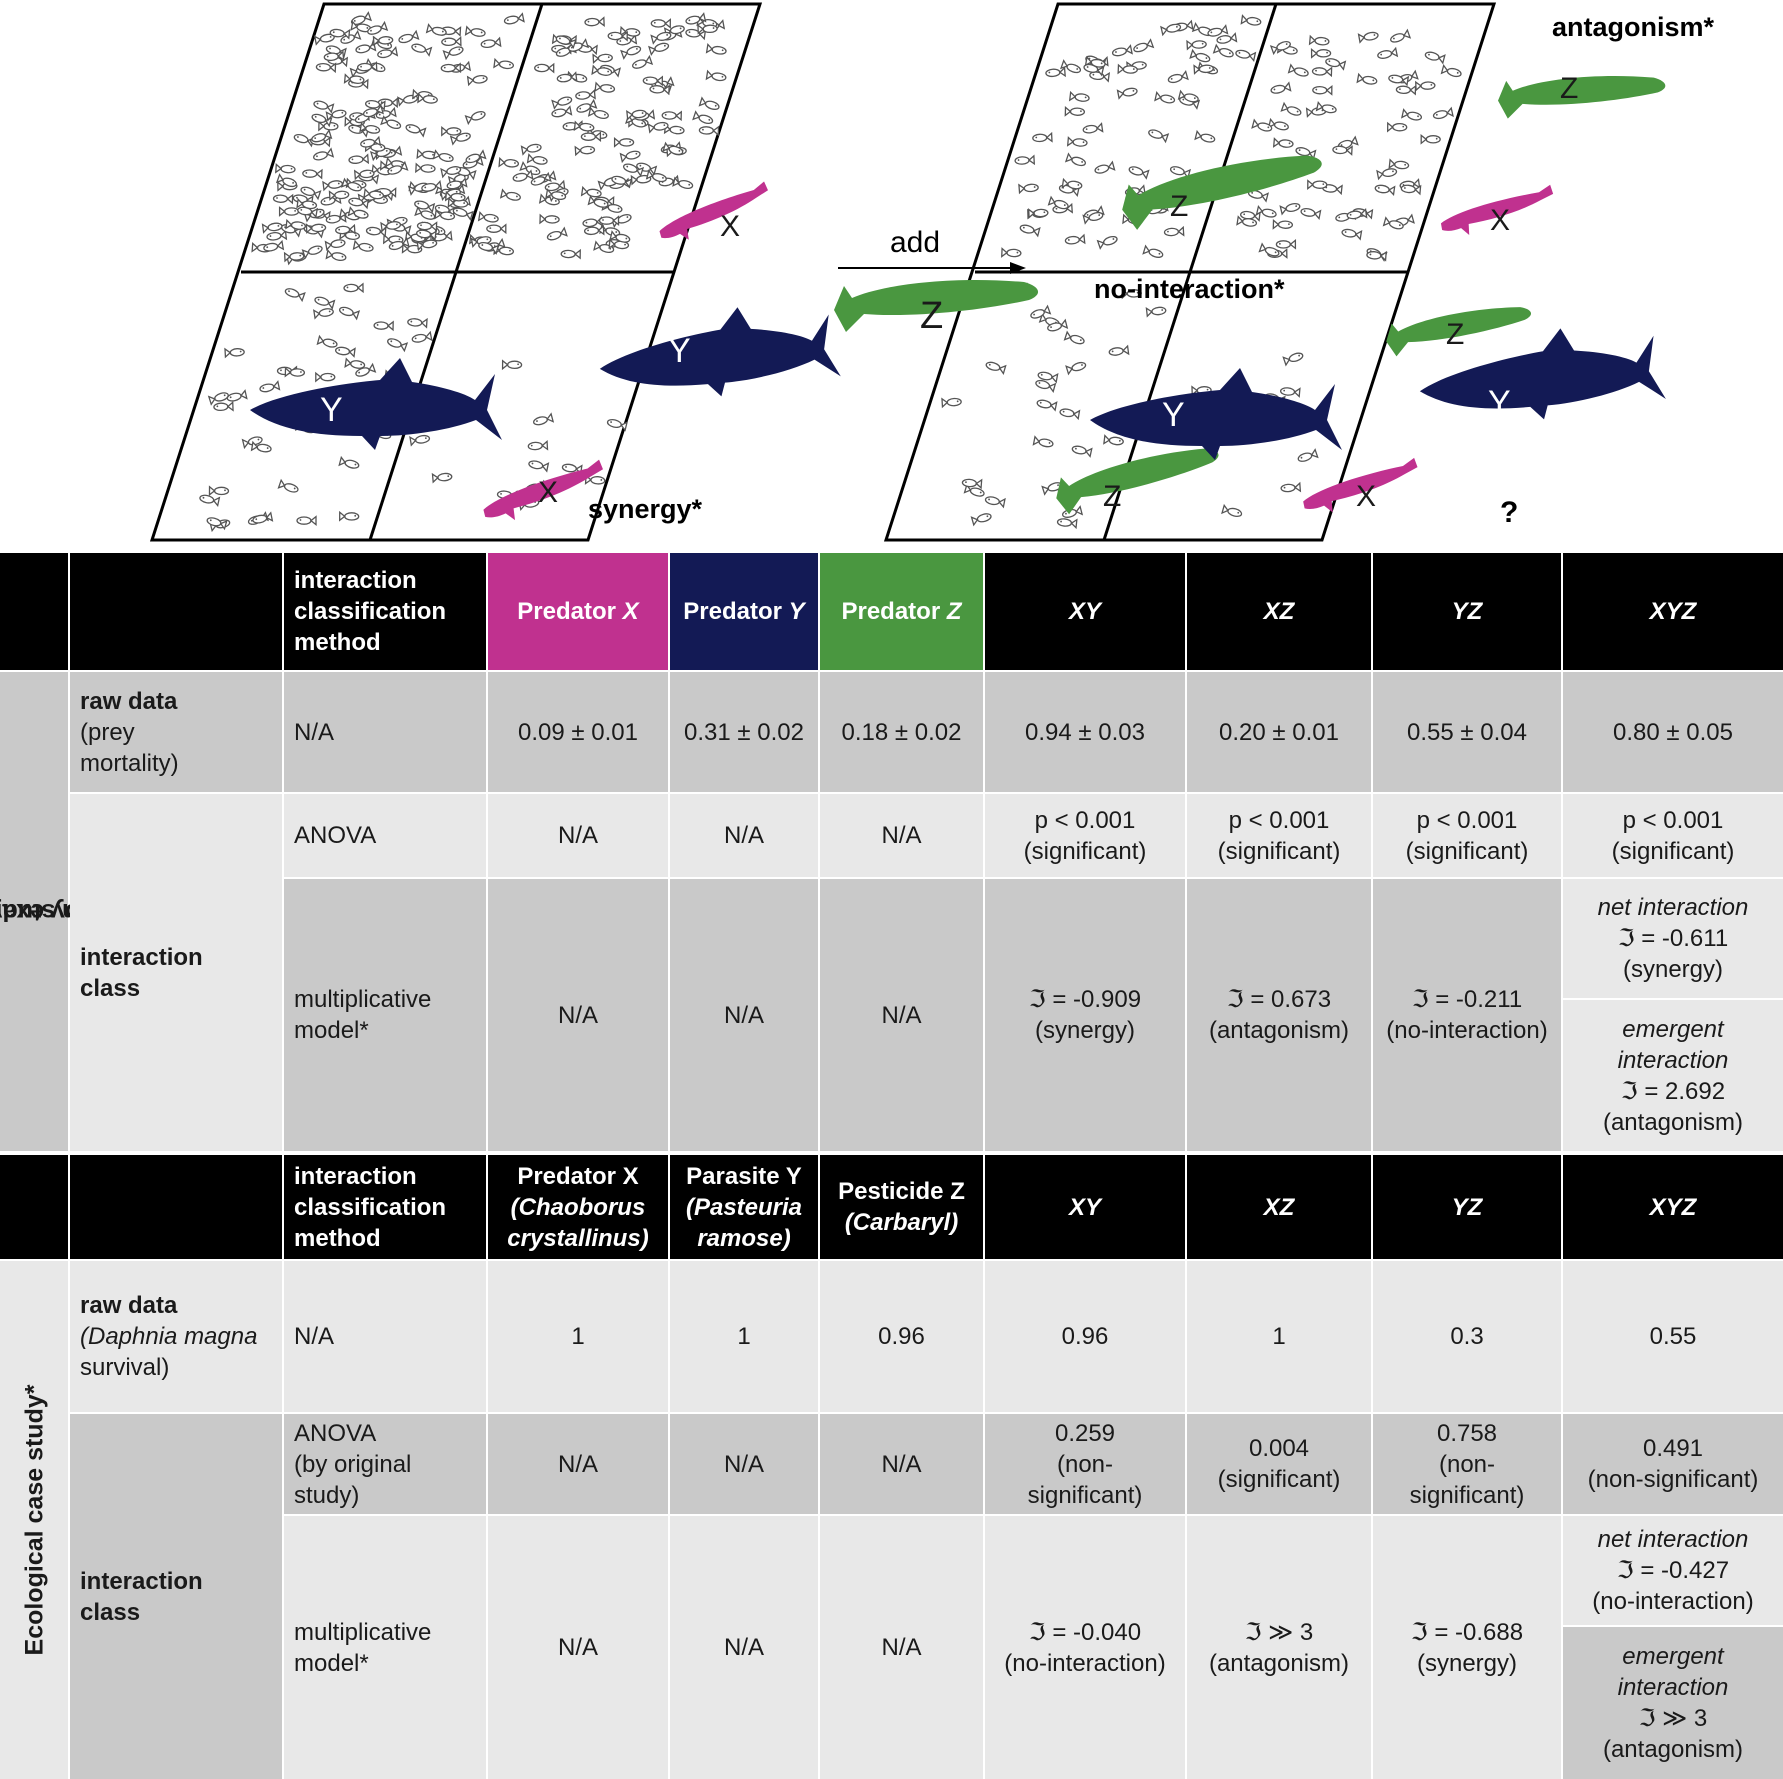 The height and width of the screenshot is (1779, 1783). Describe the element at coordinates (901, 1207) in the screenshot. I see `pesticide-z-header: Pesticide Z (Carbaryl)` at that location.